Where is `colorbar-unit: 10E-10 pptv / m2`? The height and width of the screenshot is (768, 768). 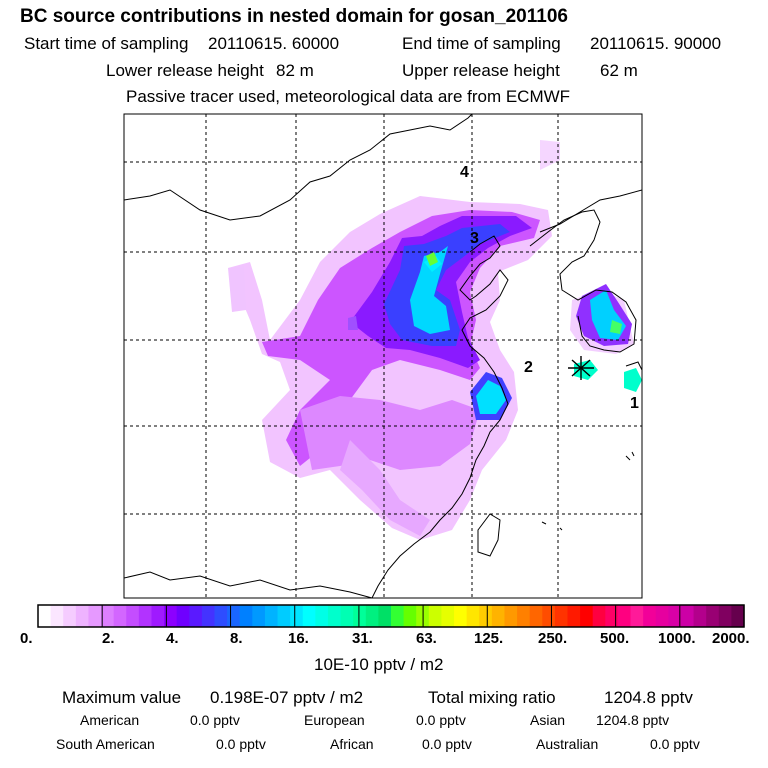 colorbar-unit: 10E-10 pptv / m2 is located at coordinates (379, 664).